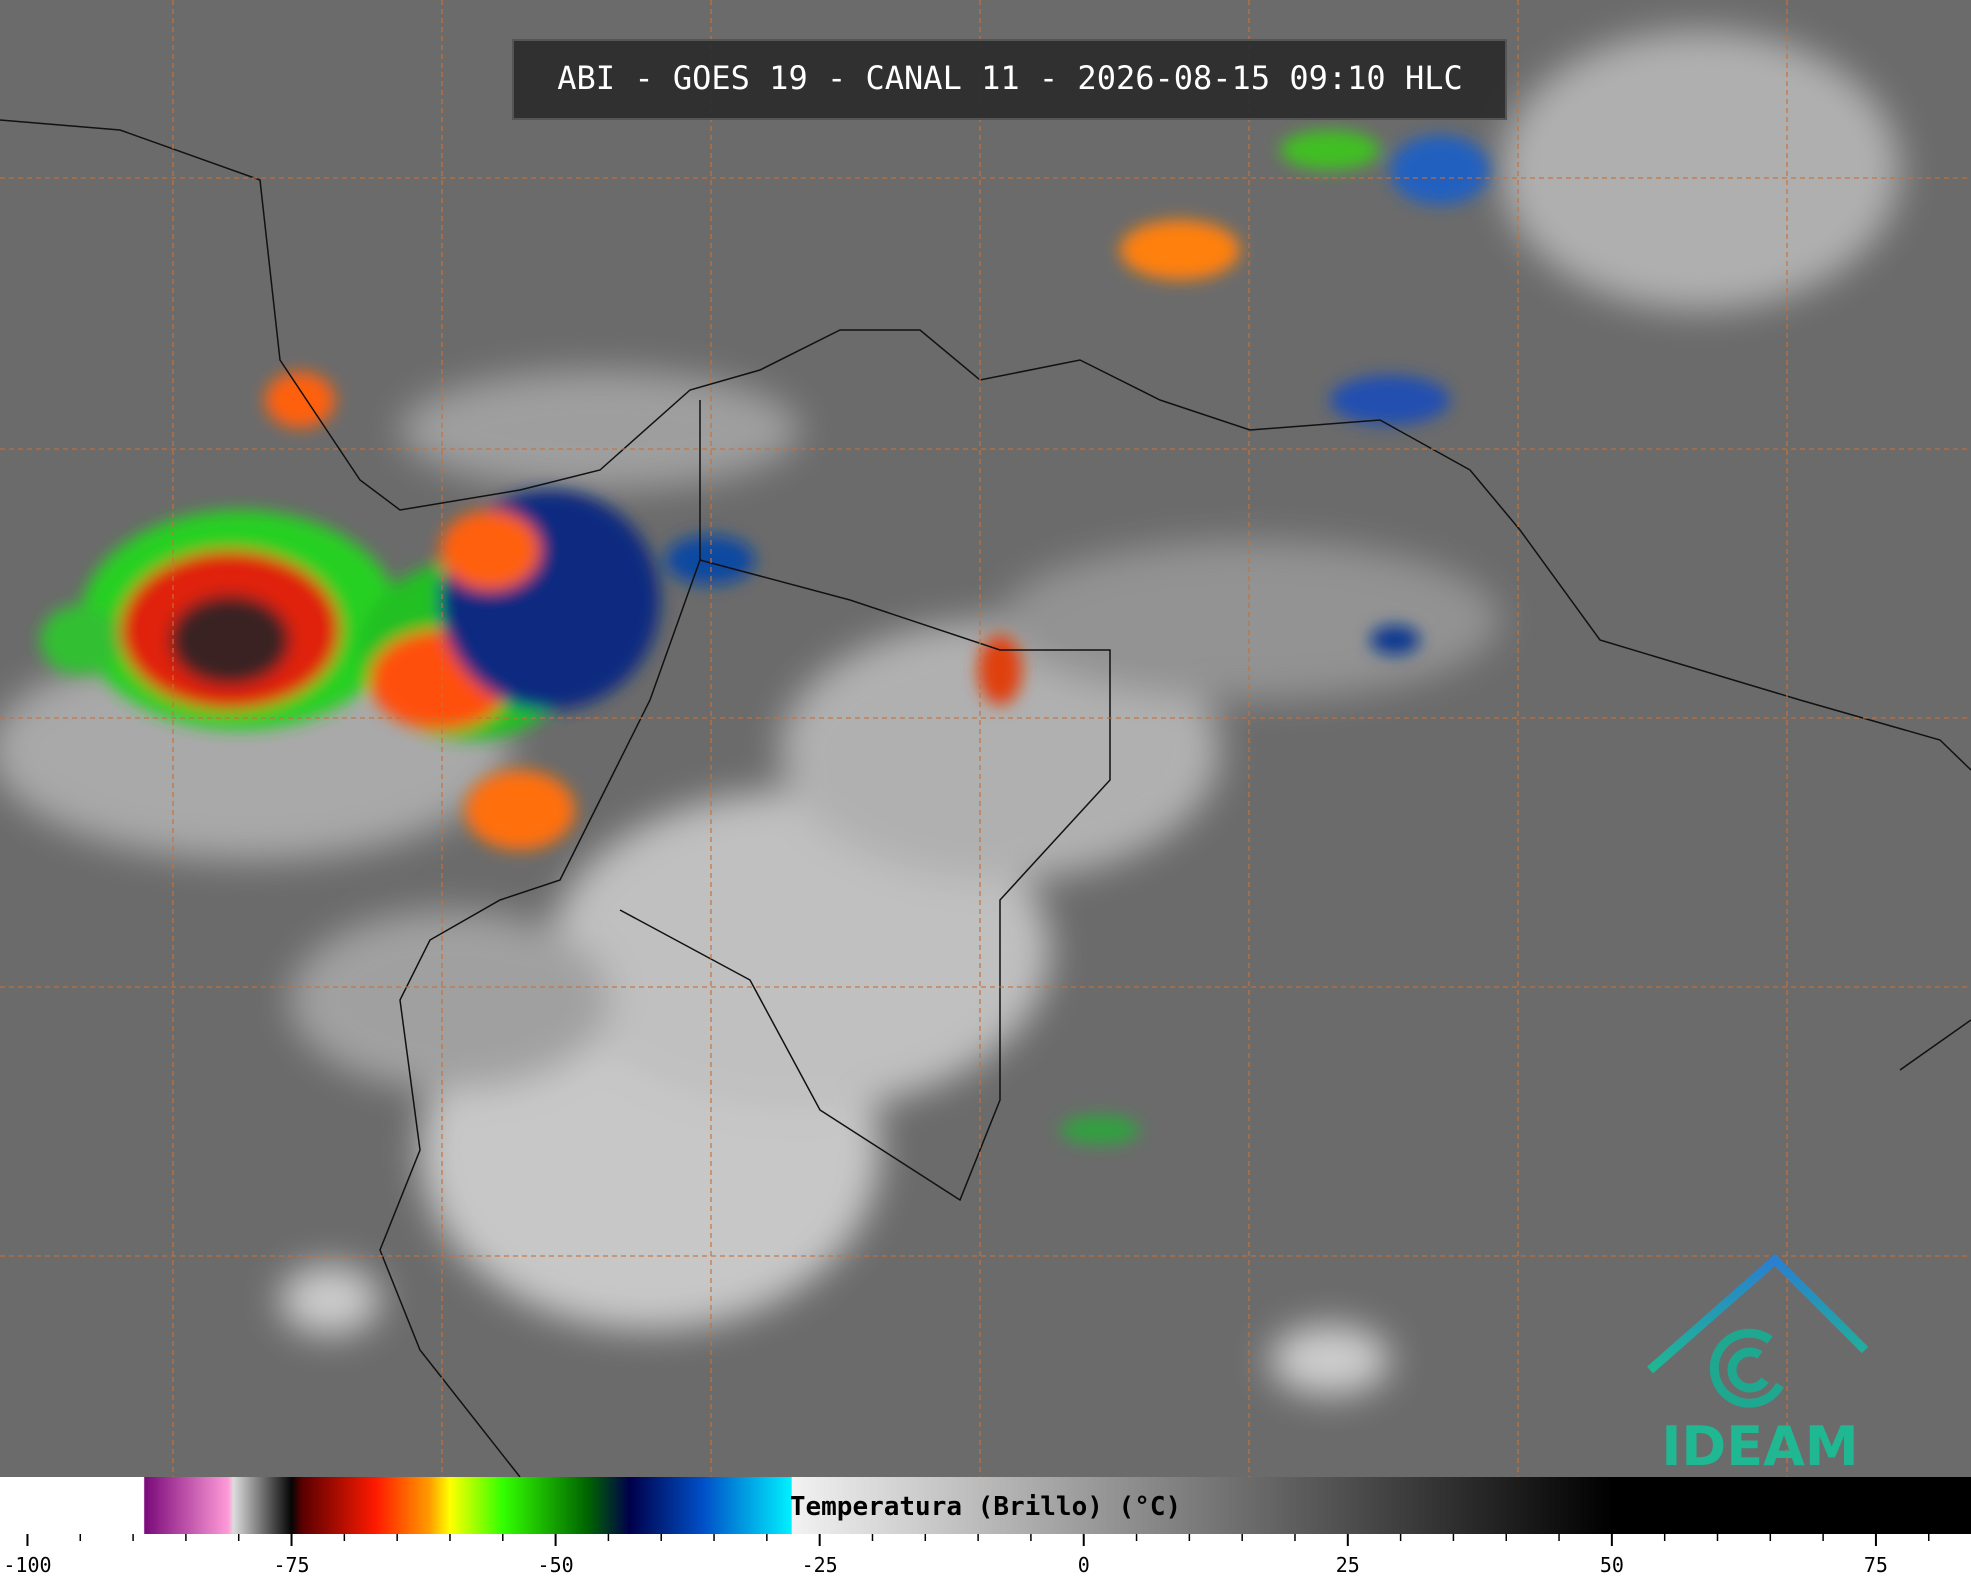 This screenshot has width=1971, height=1577. What do you see at coordinates (556, 1565) in the screenshot?
I see `tick-label: -50` at bounding box center [556, 1565].